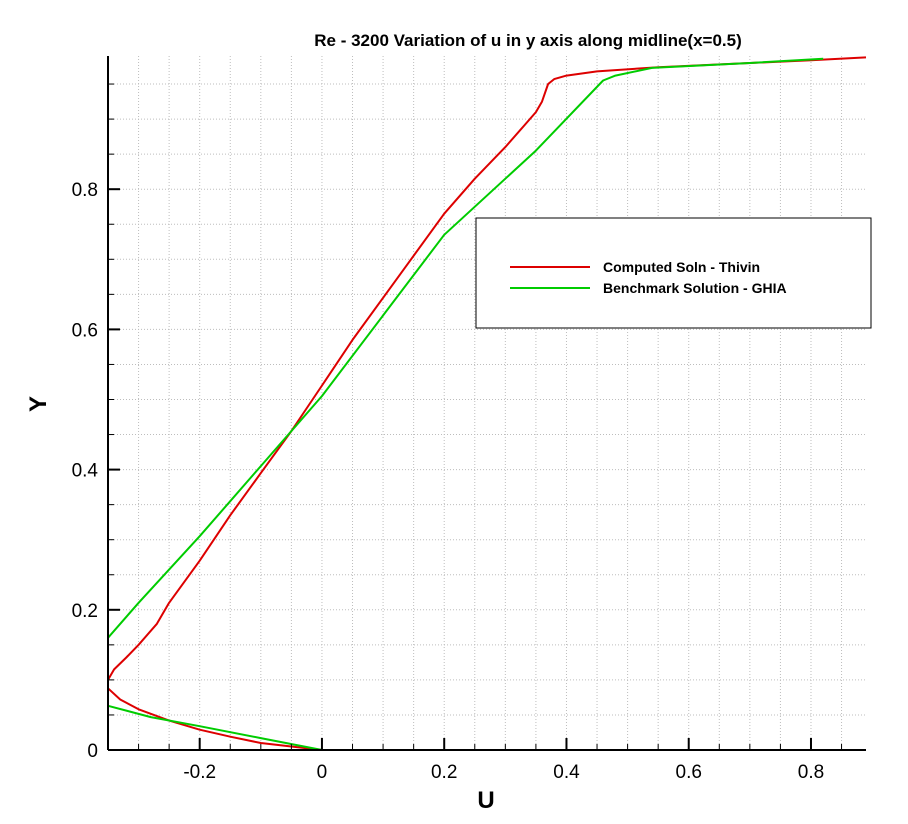  Describe the element at coordinates (681, 267) in the screenshot. I see `legend-label-computed: Computed Soln - Thivin` at that location.